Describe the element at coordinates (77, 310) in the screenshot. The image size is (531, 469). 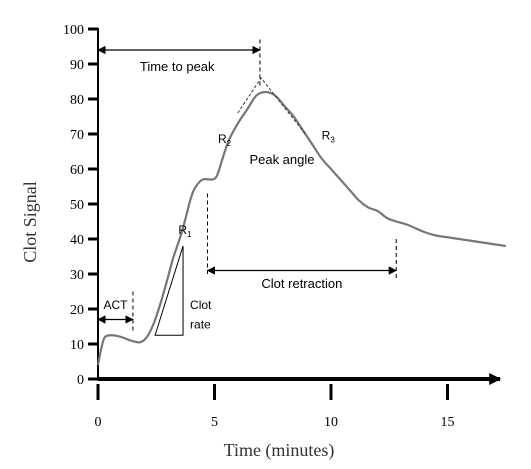
I see `y-tick-label: 20` at that location.